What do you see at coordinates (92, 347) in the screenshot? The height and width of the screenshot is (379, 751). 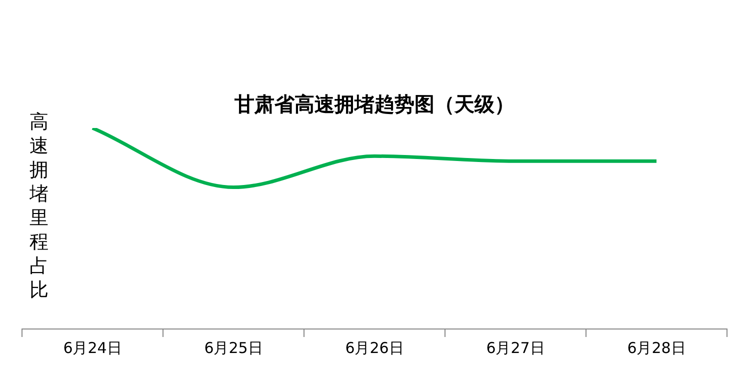 I see `x-tick-label: 6月24日` at bounding box center [92, 347].